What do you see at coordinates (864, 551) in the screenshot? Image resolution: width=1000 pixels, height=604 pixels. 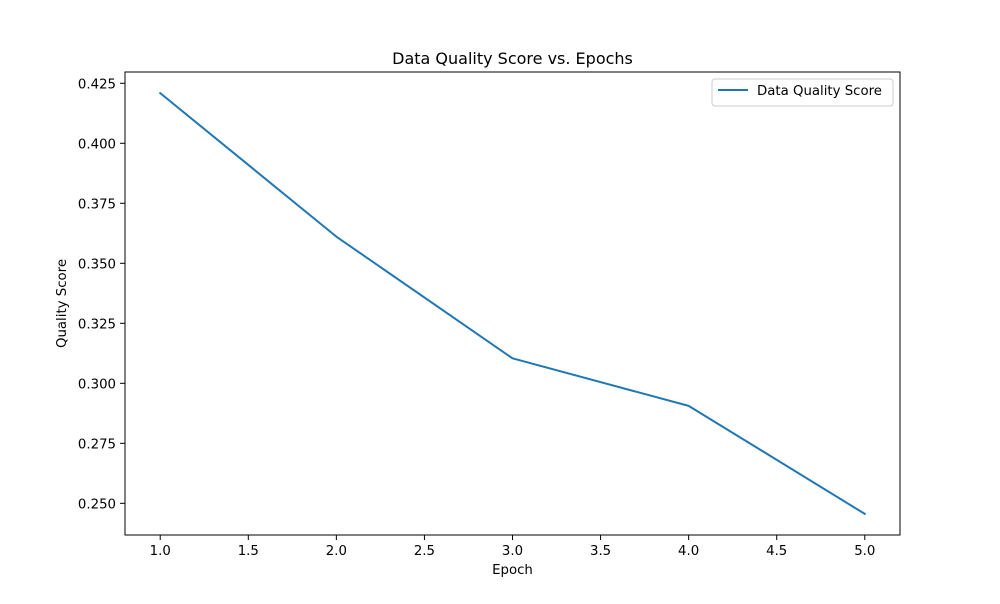 I see `x-tick-label: 5.0` at bounding box center [864, 551].